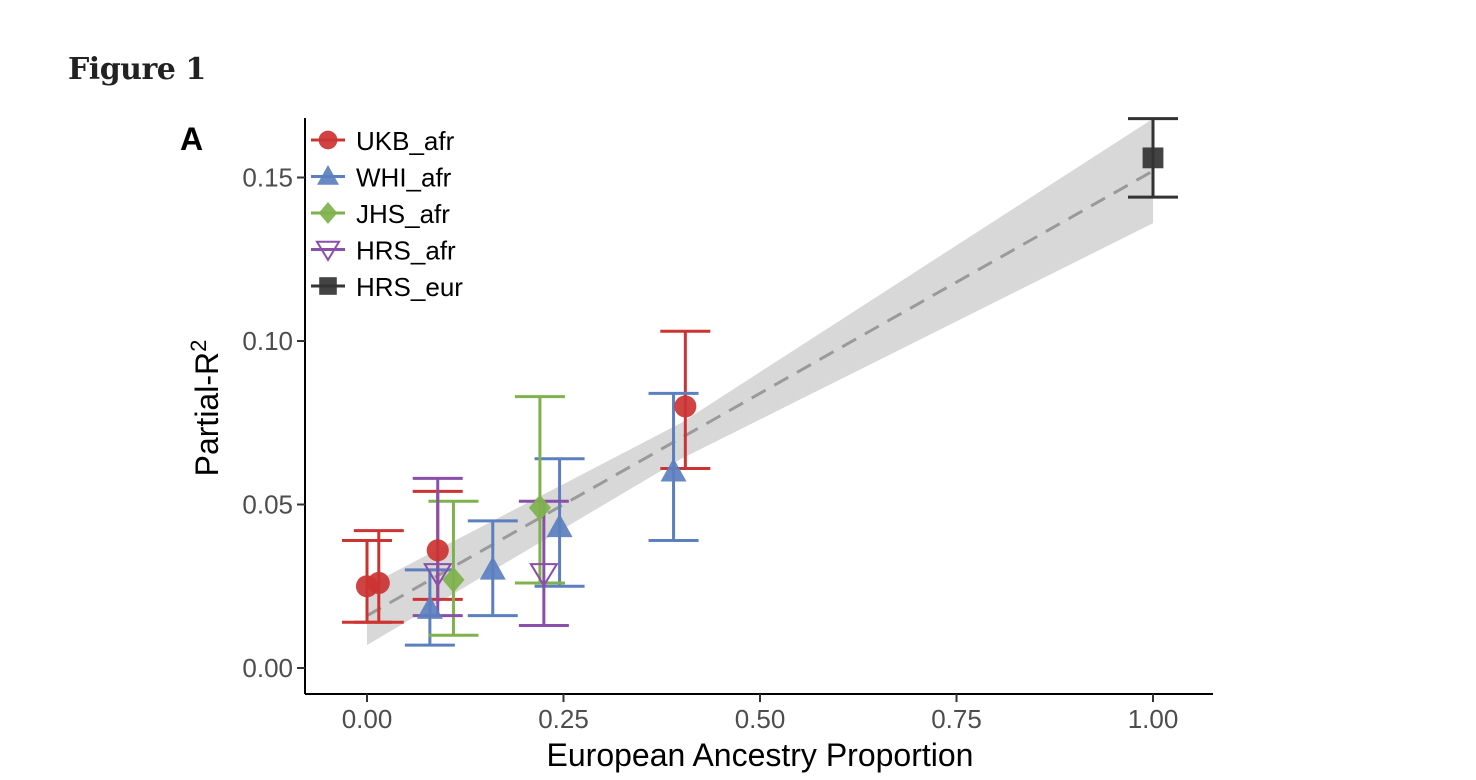 The width and height of the screenshot is (1476, 780). Describe the element at coordinates (267, 178) in the screenshot. I see `y-tick-label: 0.15` at that location.